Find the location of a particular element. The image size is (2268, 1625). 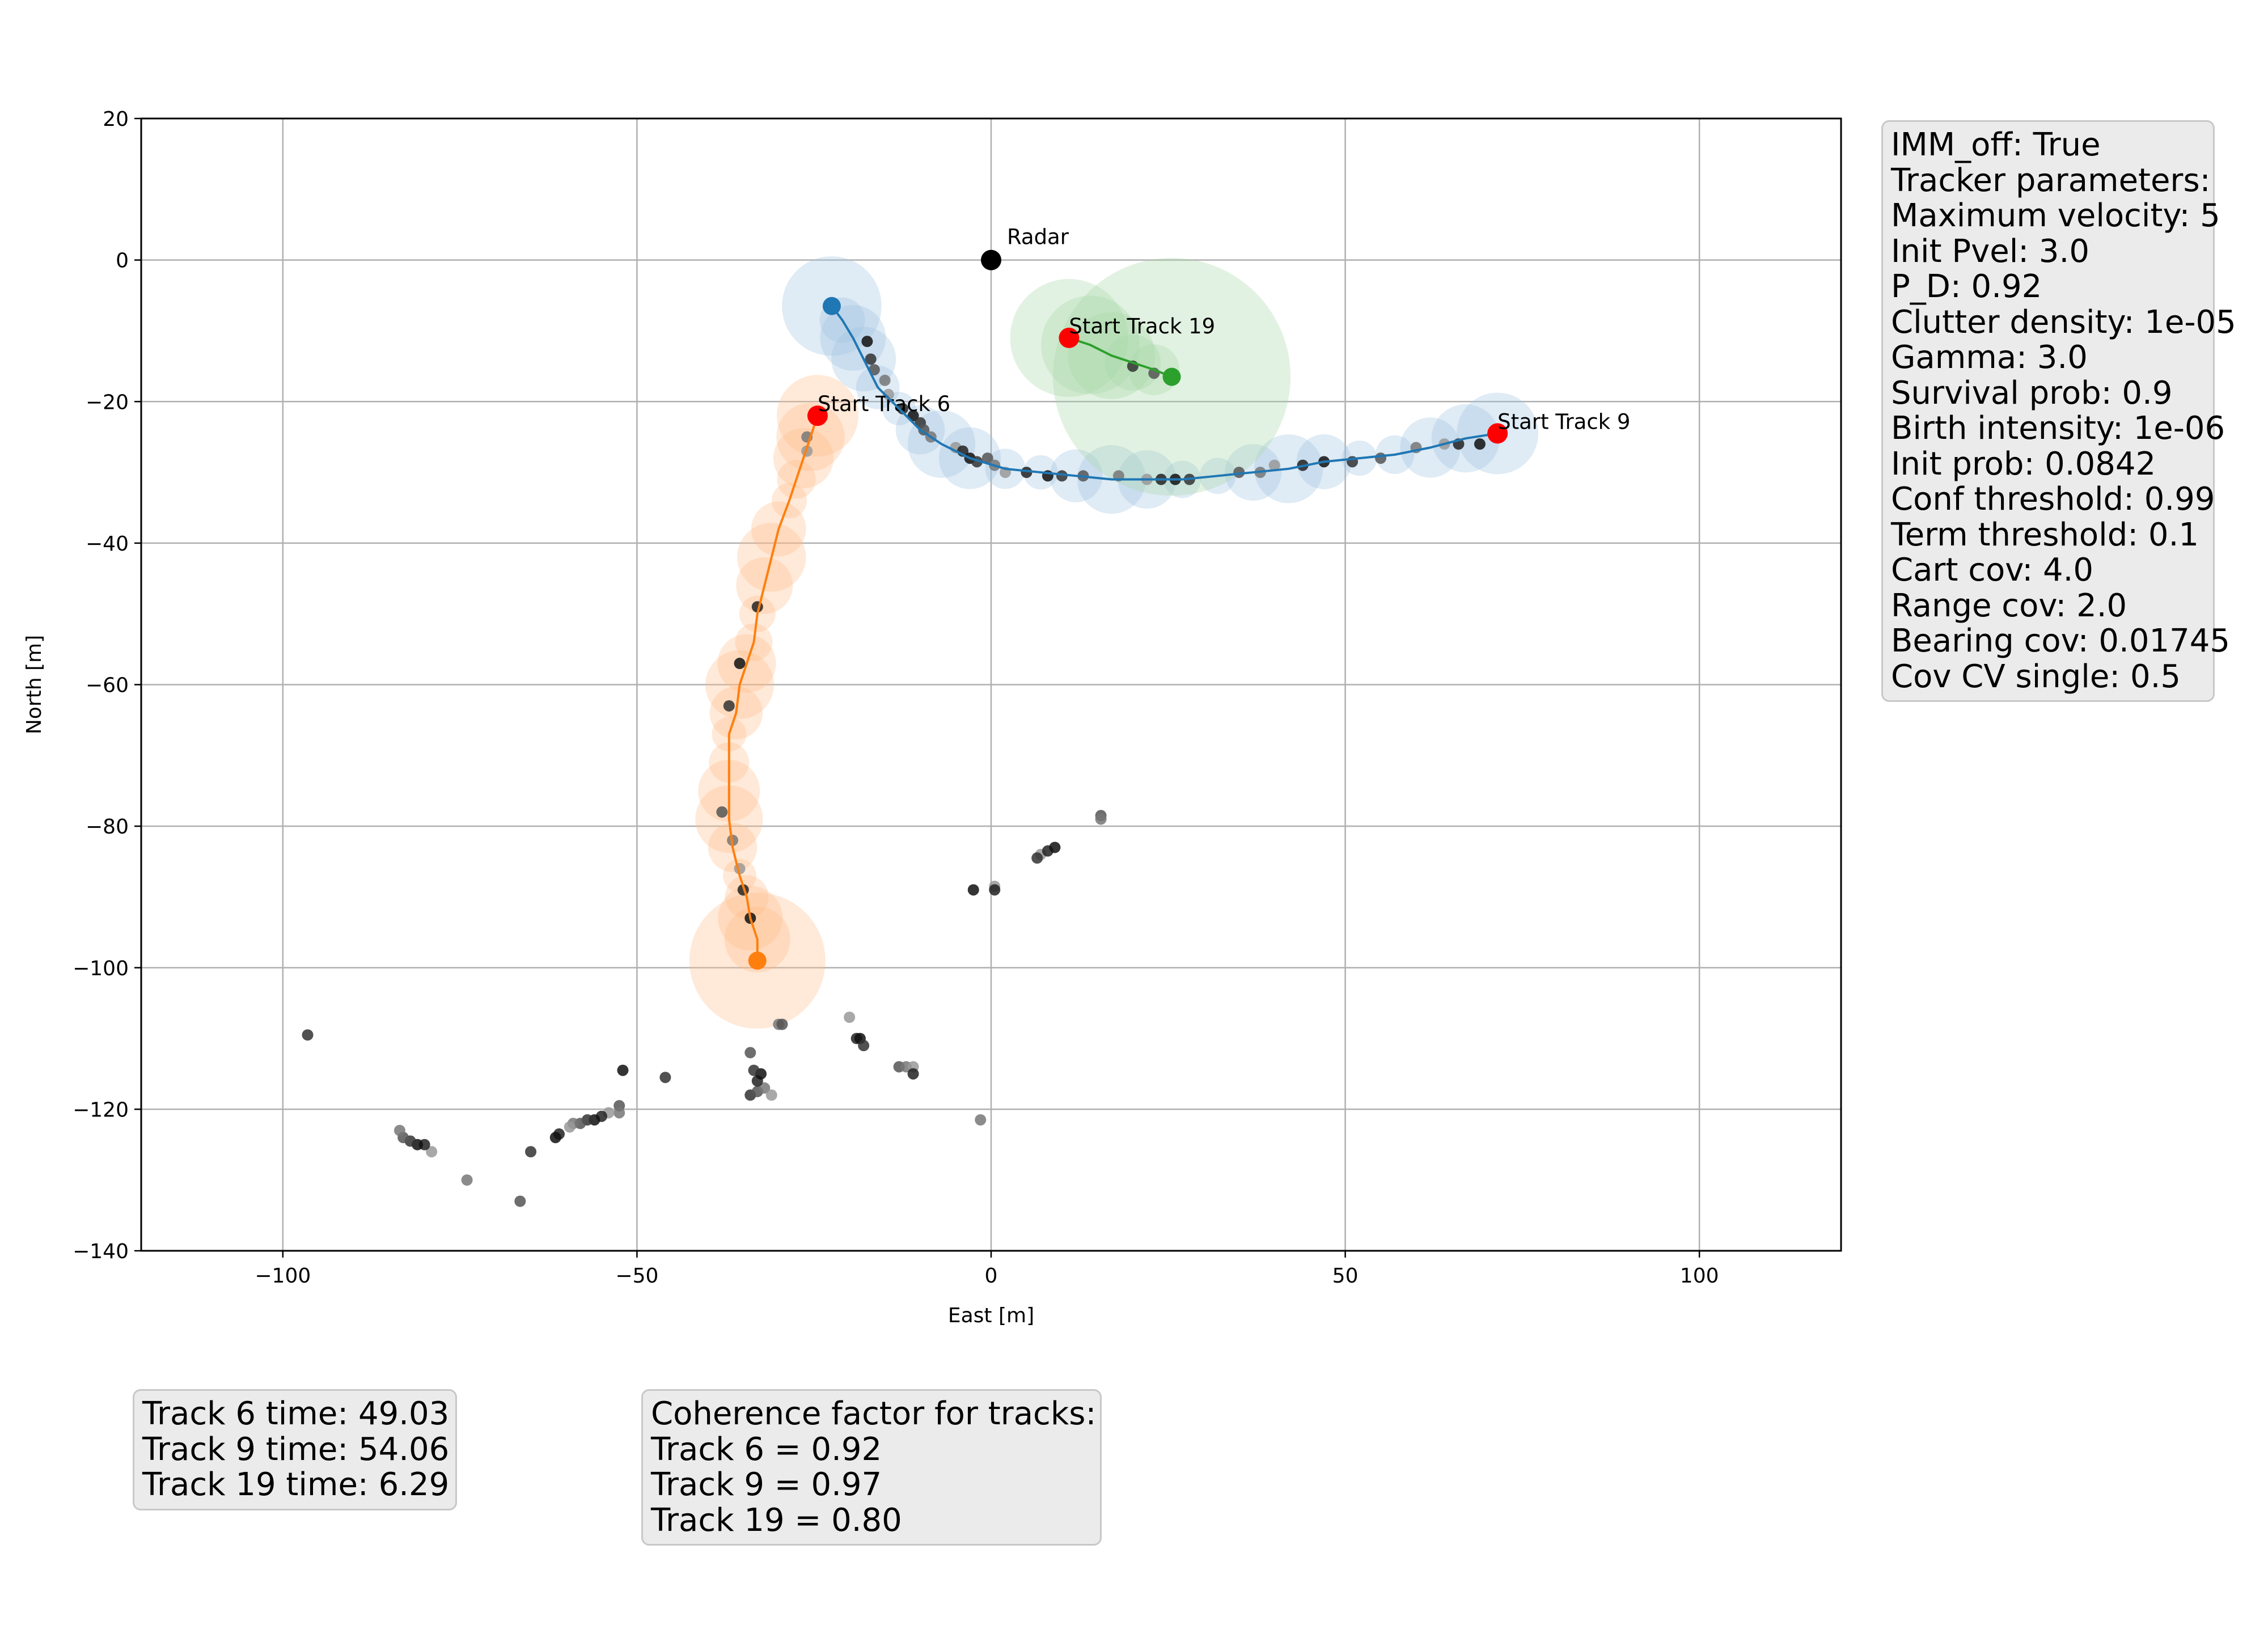

track-19-start-label: Start Track 19 is located at coordinates (1142, 326).